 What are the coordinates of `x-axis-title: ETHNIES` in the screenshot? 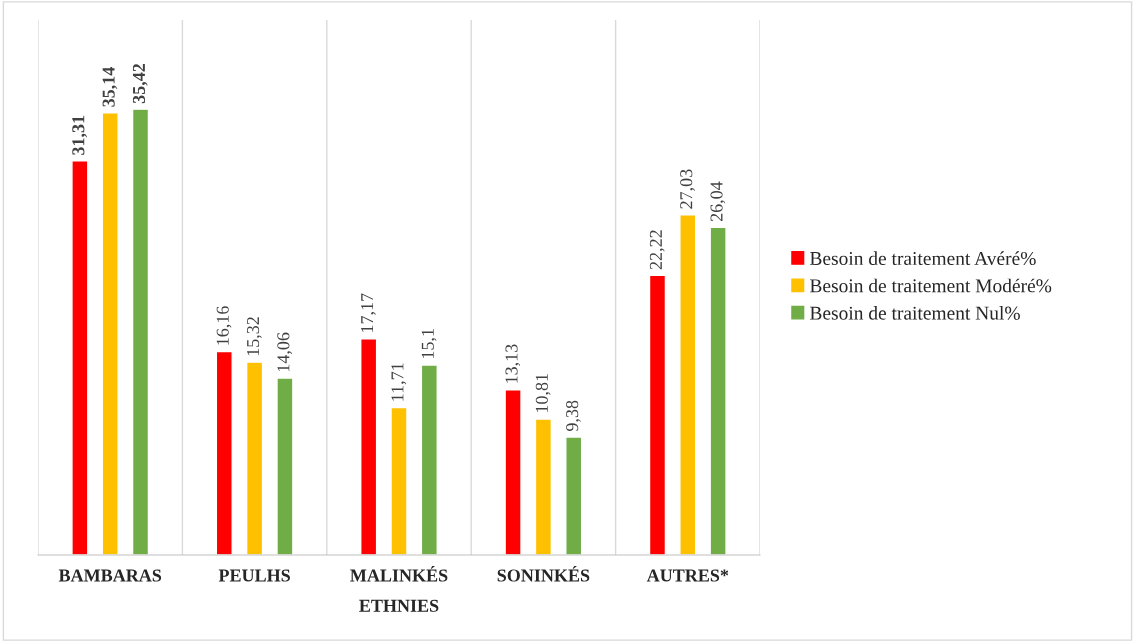 It's located at (399, 605).